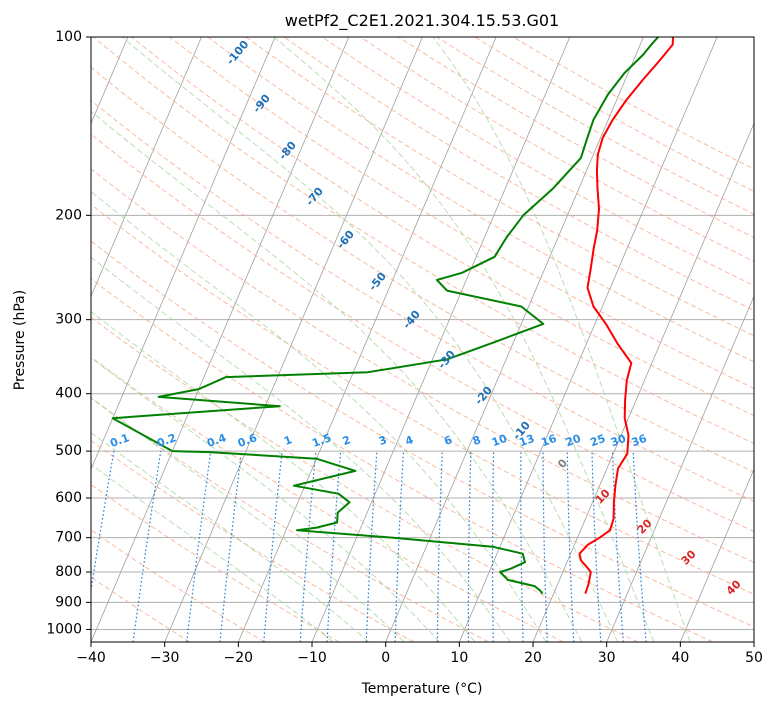 The width and height of the screenshot is (775, 708). Describe the element at coordinates (312, 658) in the screenshot. I see `x-tick-label: −10` at that location.